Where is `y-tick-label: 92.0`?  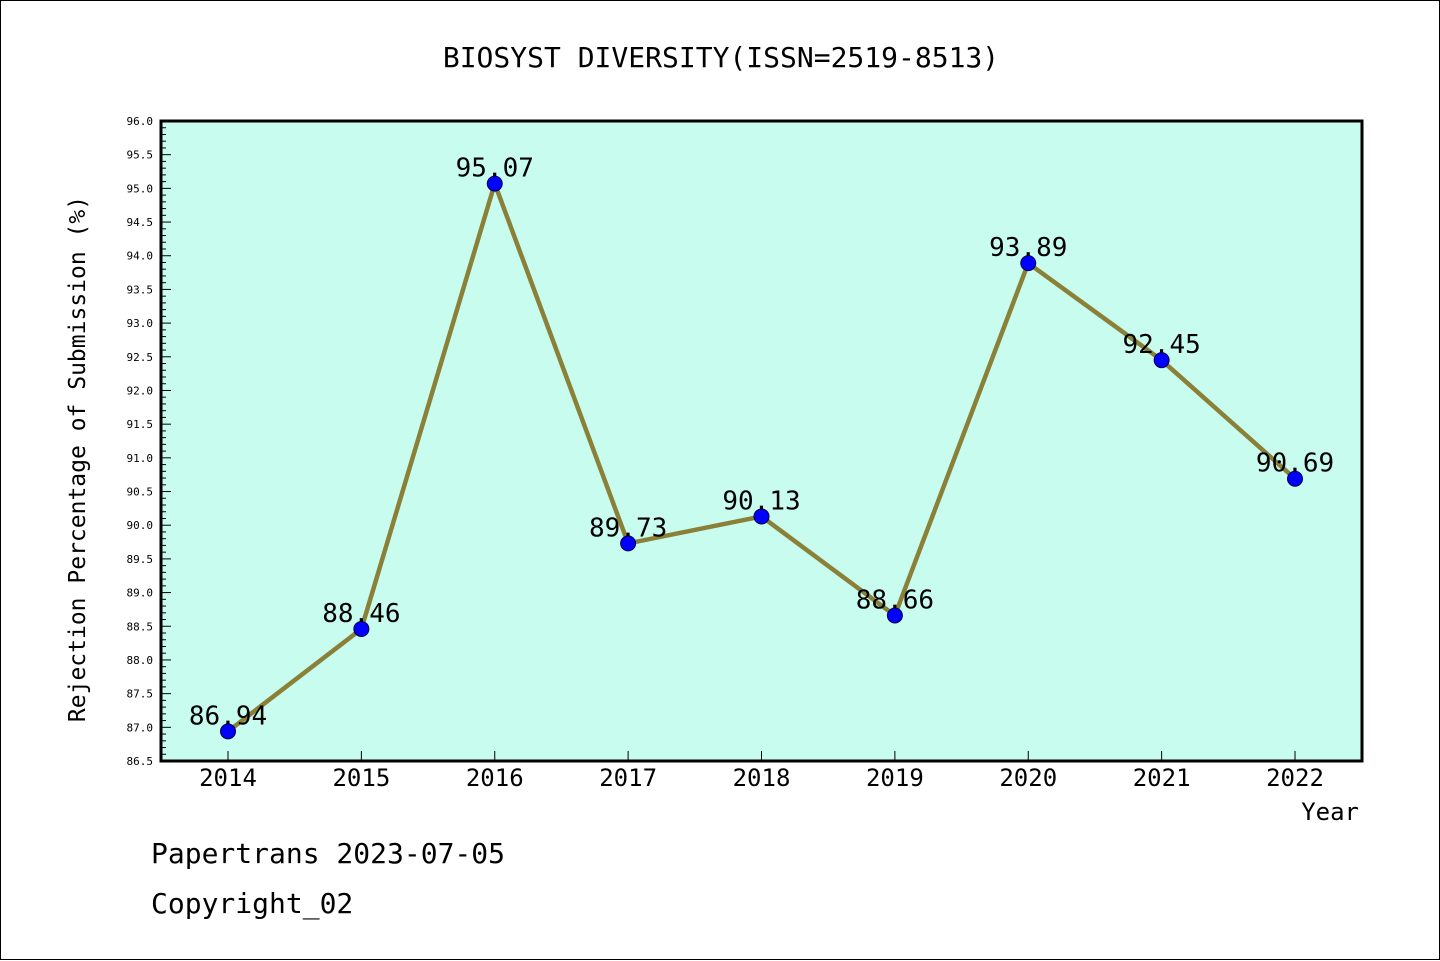 y-tick-label: 92.0 is located at coordinates (140, 390).